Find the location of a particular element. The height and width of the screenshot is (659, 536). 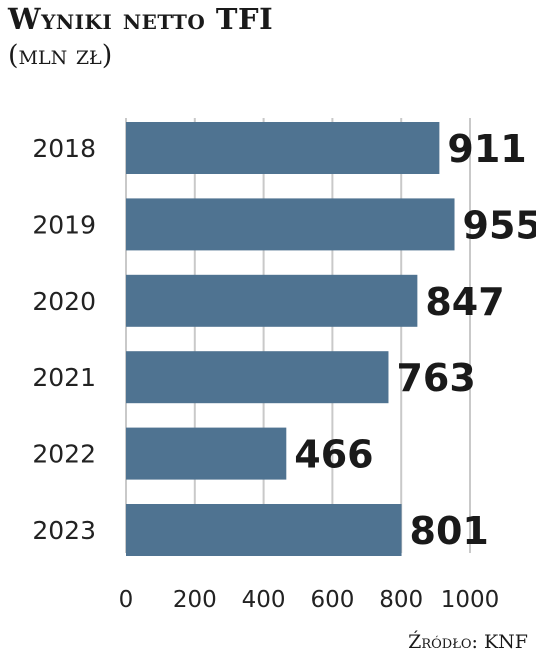

bar-value-label: 763 is located at coordinates (435, 378).